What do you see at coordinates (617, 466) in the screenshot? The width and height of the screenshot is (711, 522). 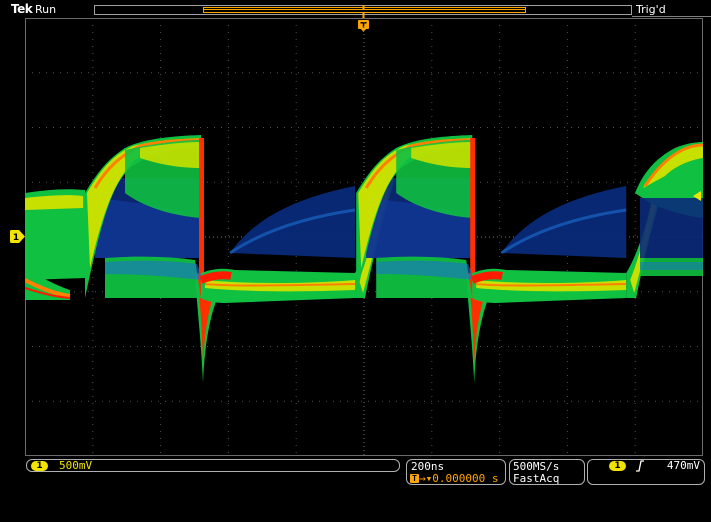 I see `trigger-source-badge: 1` at bounding box center [617, 466].